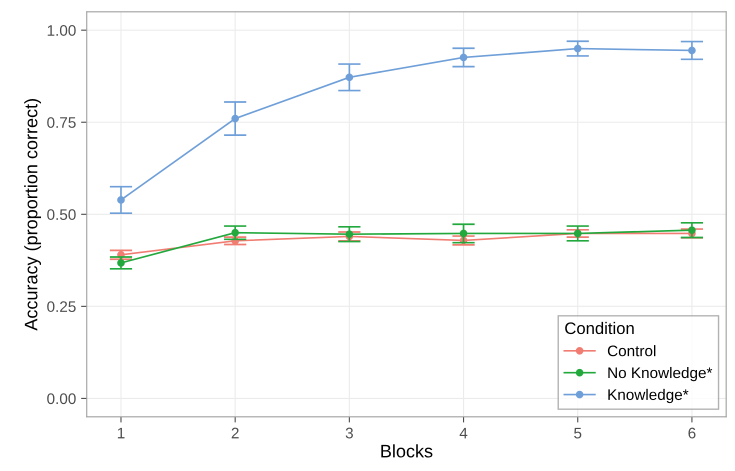 The image size is (735, 471). Describe the element at coordinates (62, 30) in the screenshot. I see `y-tick-label: 1.00` at that location.